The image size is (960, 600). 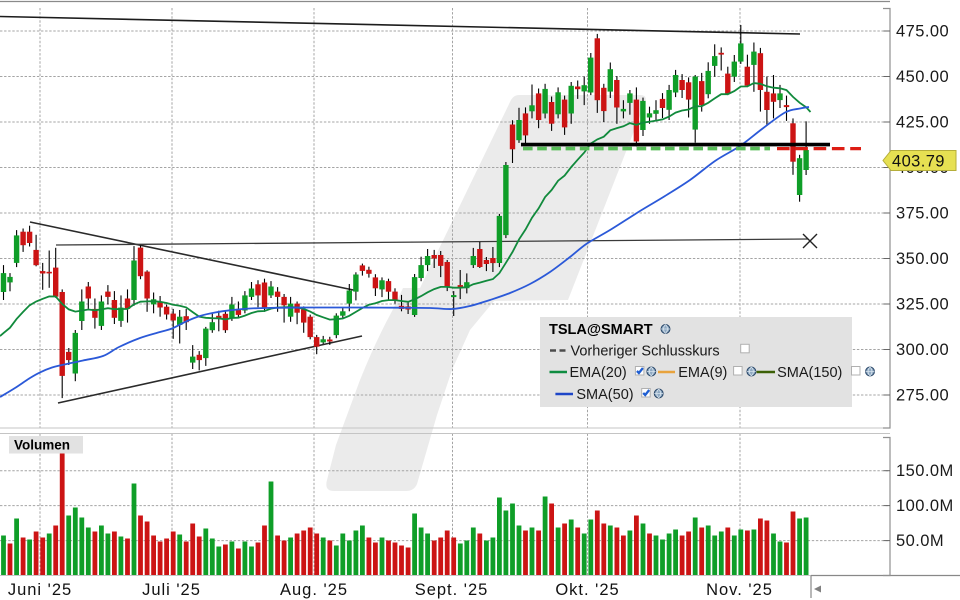 What do you see at coordinates (587, 590) in the screenshot?
I see `svg-text: Okt. '25` at bounding box center [587, 590].